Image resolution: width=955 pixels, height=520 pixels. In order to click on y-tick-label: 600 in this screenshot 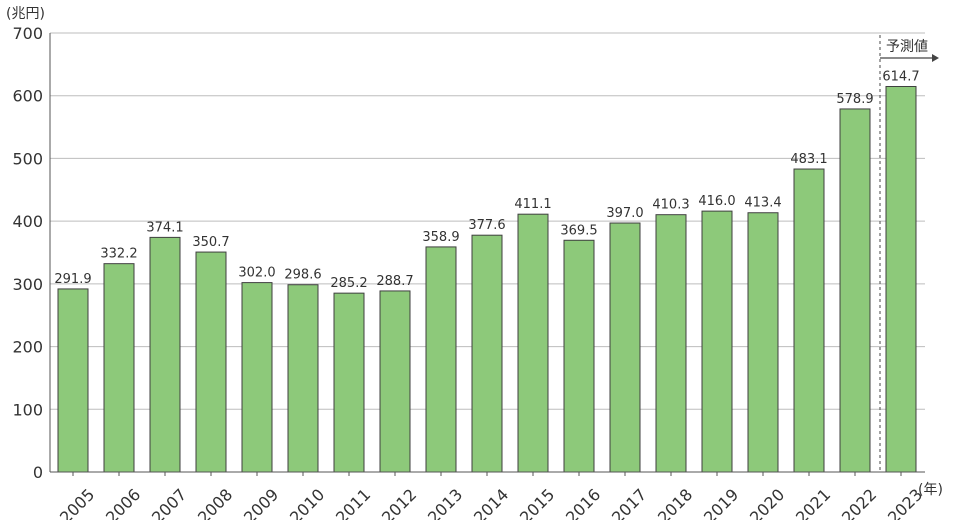, I will do `click(27, 96)`.